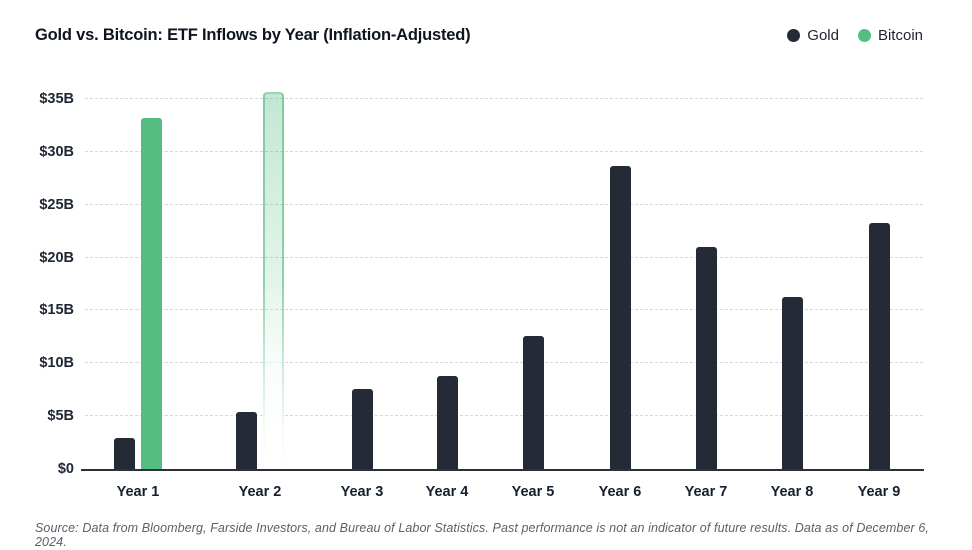 The width and height of the screenshot is (972, 550). I want to click on x-tick-label-year-3: Year 3, so click(362, 492).